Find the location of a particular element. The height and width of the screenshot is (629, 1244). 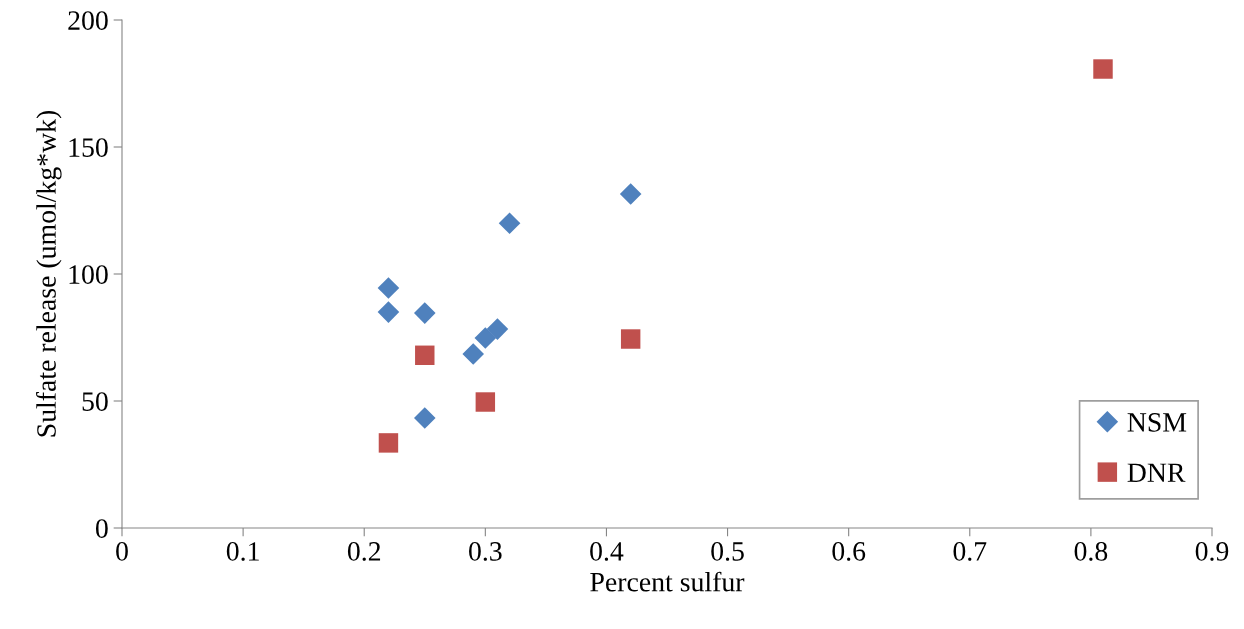

y-axis-title: Sulfate release (umol/kg*wk) is located at coordinates (49, 273).